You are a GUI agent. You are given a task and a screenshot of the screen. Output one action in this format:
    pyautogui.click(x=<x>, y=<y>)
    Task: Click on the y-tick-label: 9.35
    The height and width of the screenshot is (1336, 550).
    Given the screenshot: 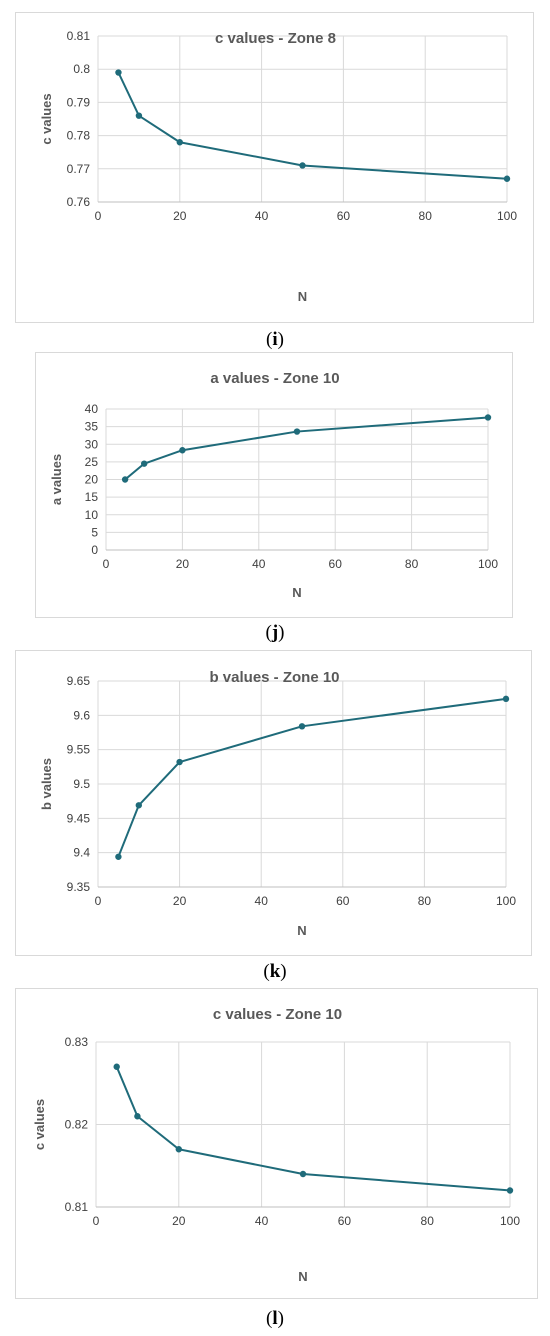 What is the action you would take?
    pyautogui.click(x=79, y=887)
    